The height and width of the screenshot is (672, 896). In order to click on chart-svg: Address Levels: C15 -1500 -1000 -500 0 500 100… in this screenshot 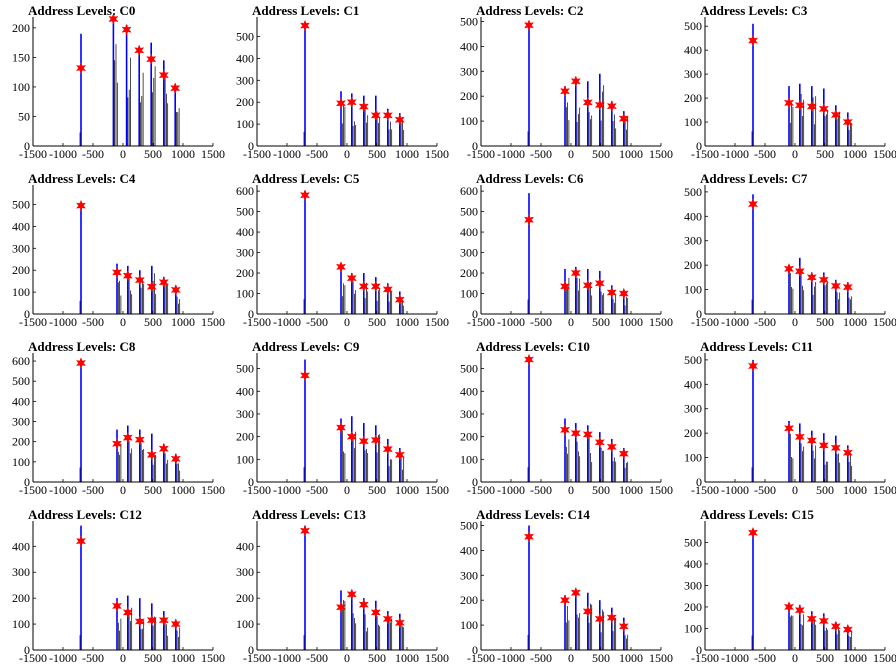, I will do `click(790, 586)`.